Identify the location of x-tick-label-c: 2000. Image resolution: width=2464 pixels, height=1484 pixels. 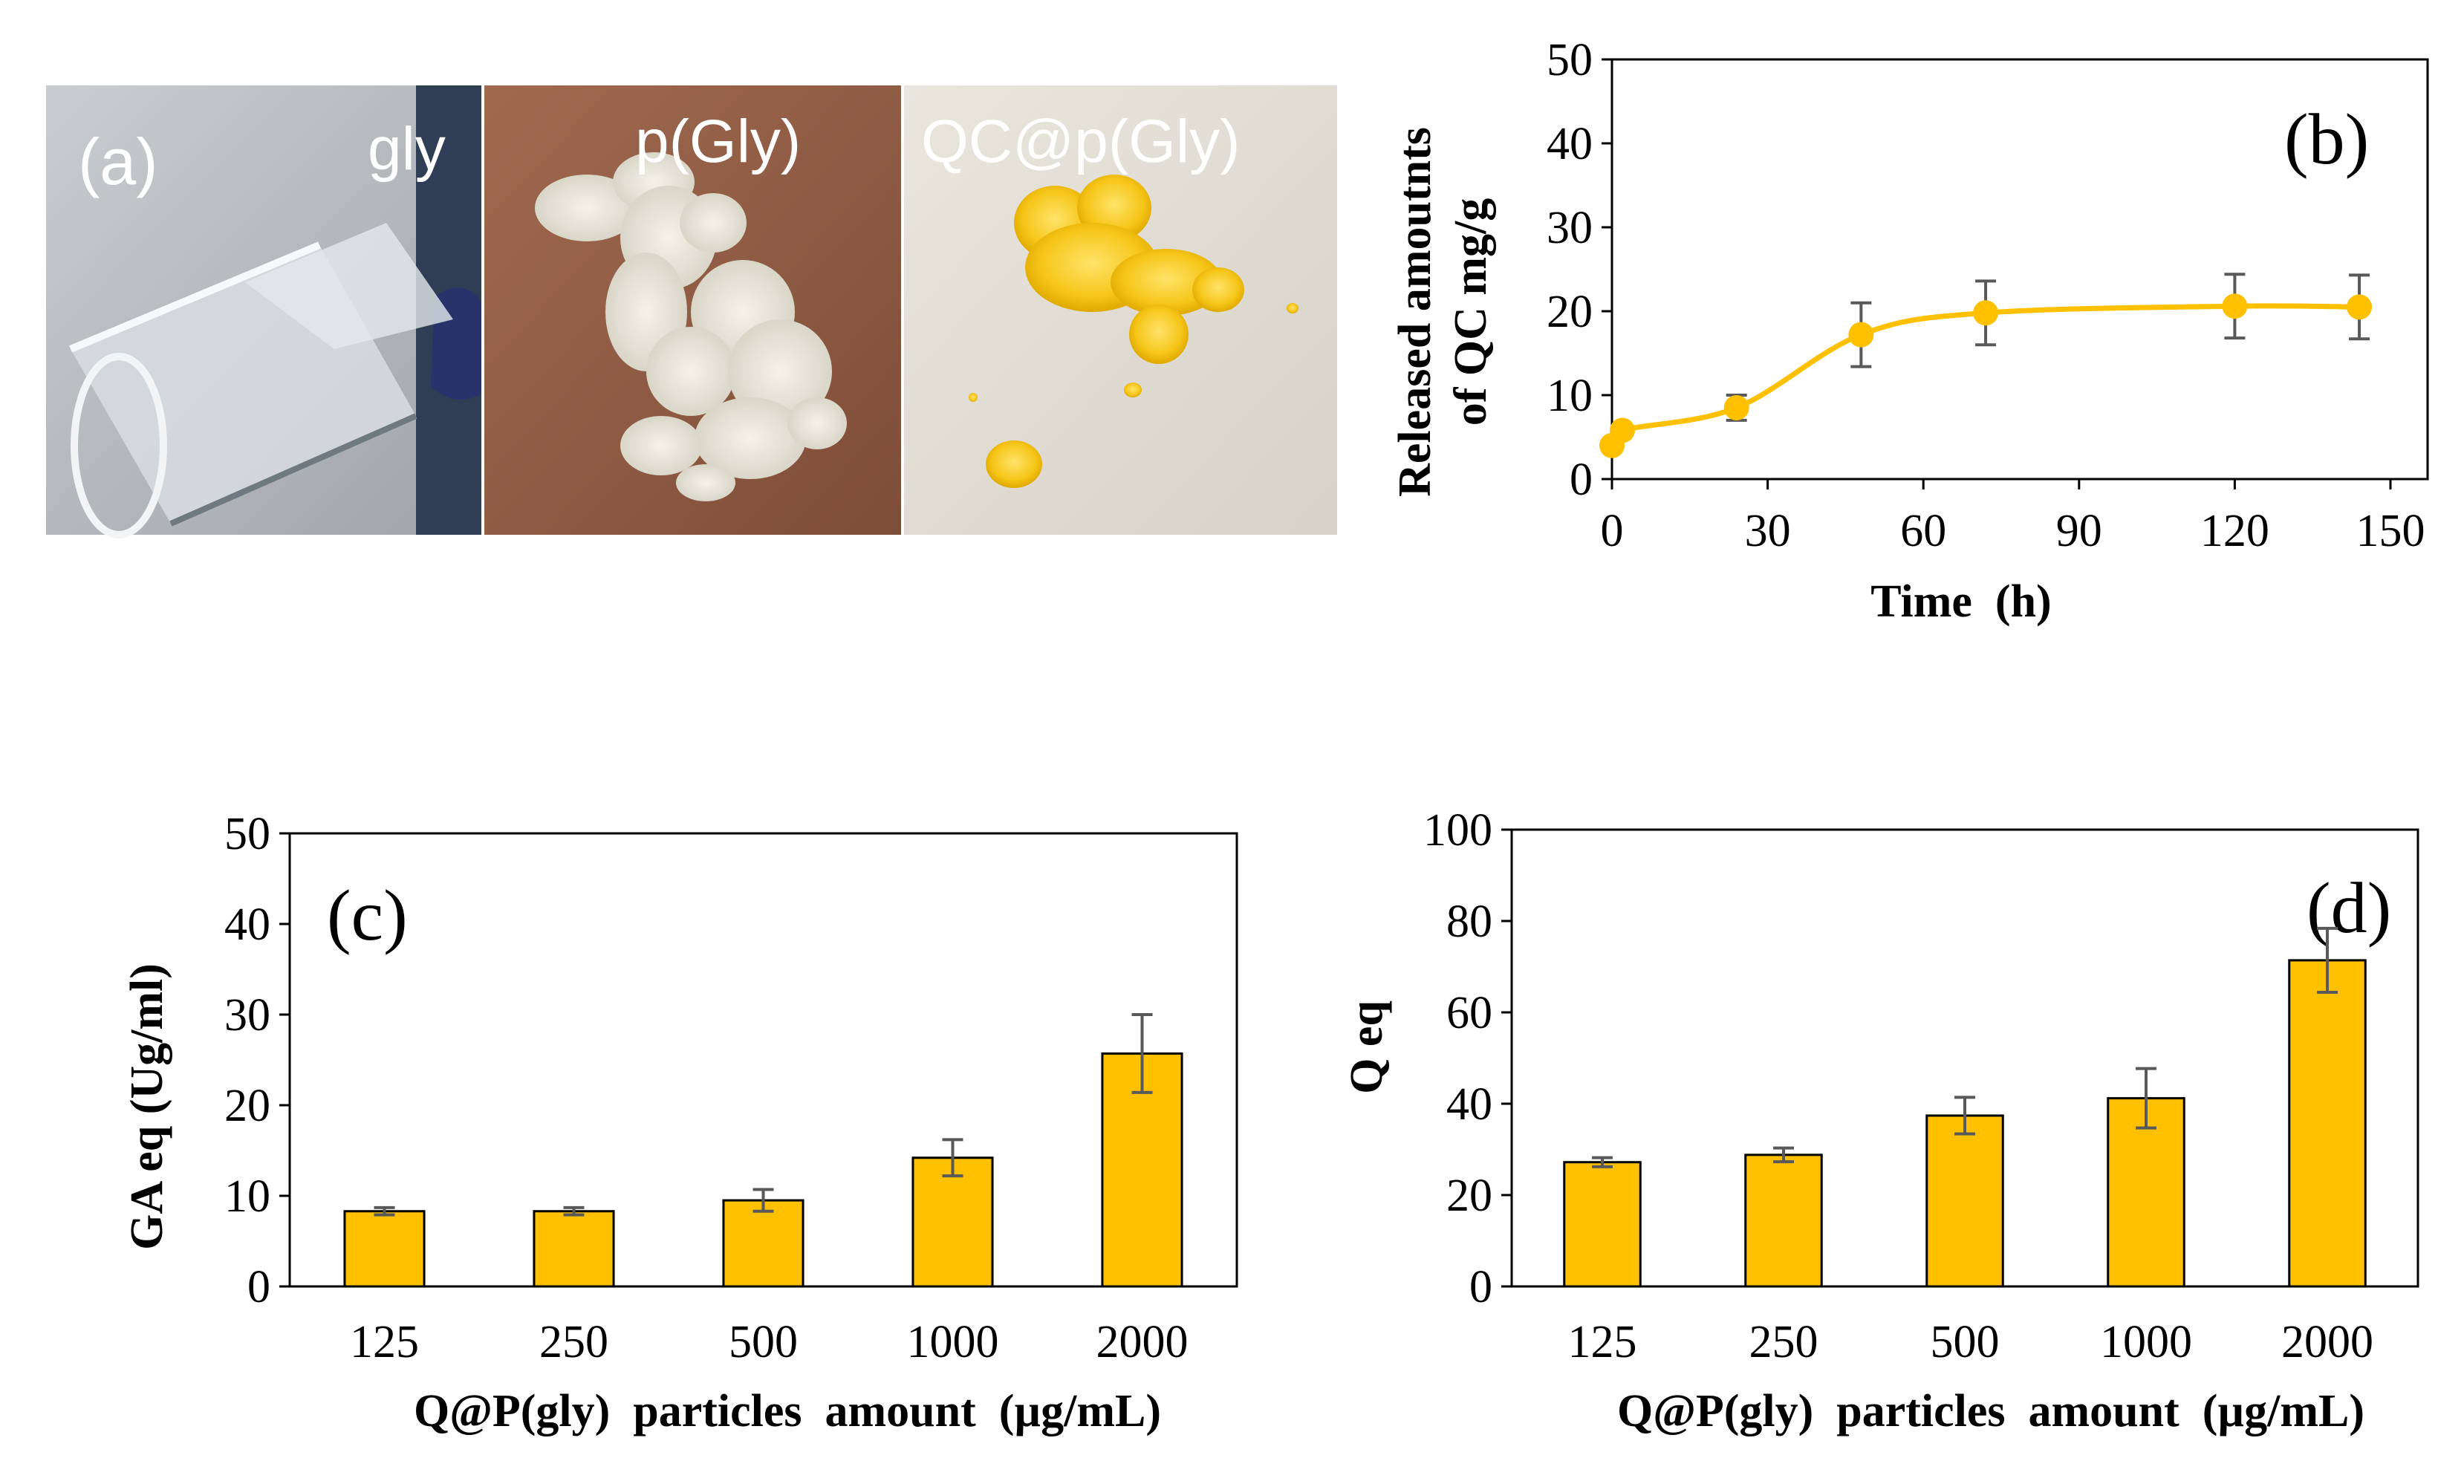
(1142, 1342).